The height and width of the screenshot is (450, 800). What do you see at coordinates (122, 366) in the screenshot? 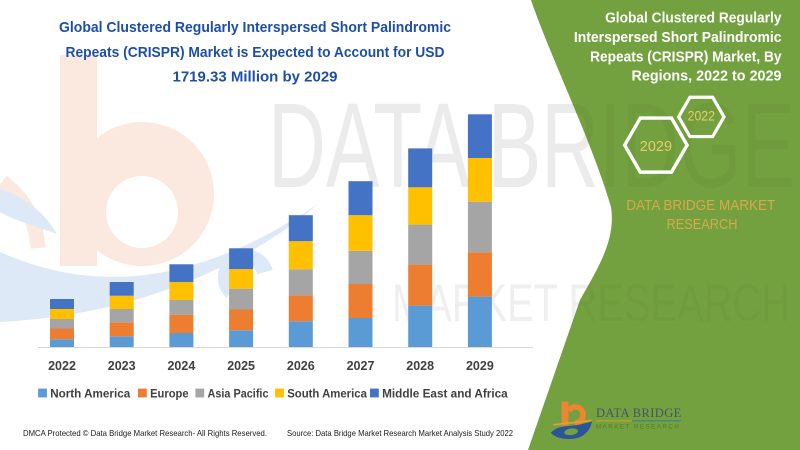
I see `svg-text: 2023` at bounding box center [122, 366].